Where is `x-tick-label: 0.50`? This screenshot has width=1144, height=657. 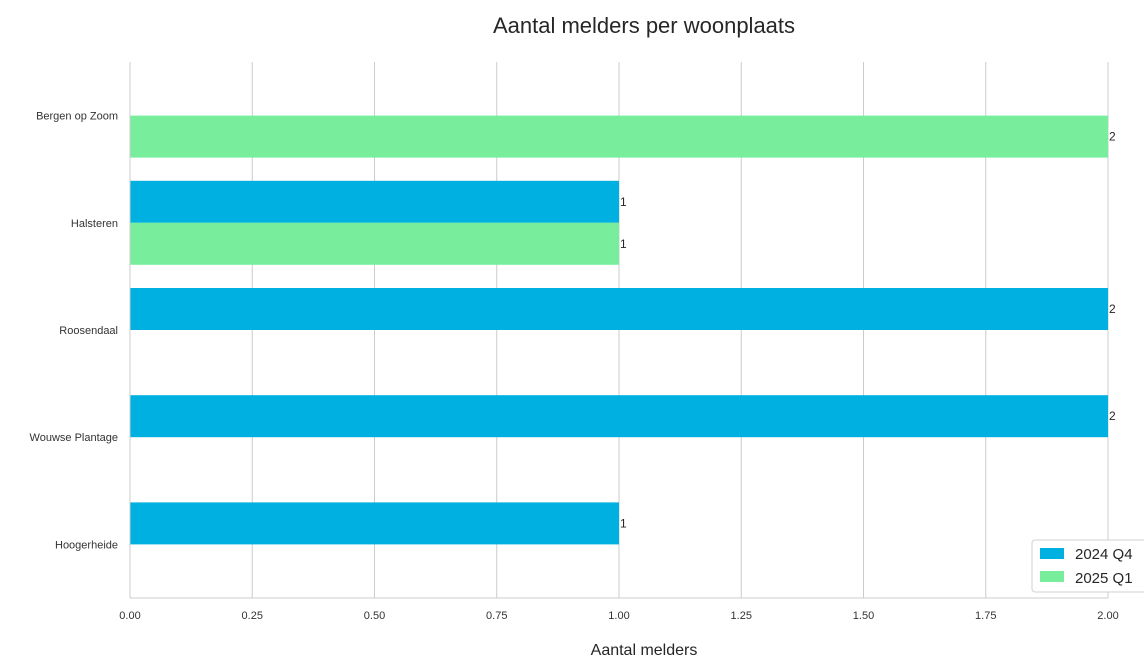
x-tick-label: 0.50 is located at coordinates (374, 616).